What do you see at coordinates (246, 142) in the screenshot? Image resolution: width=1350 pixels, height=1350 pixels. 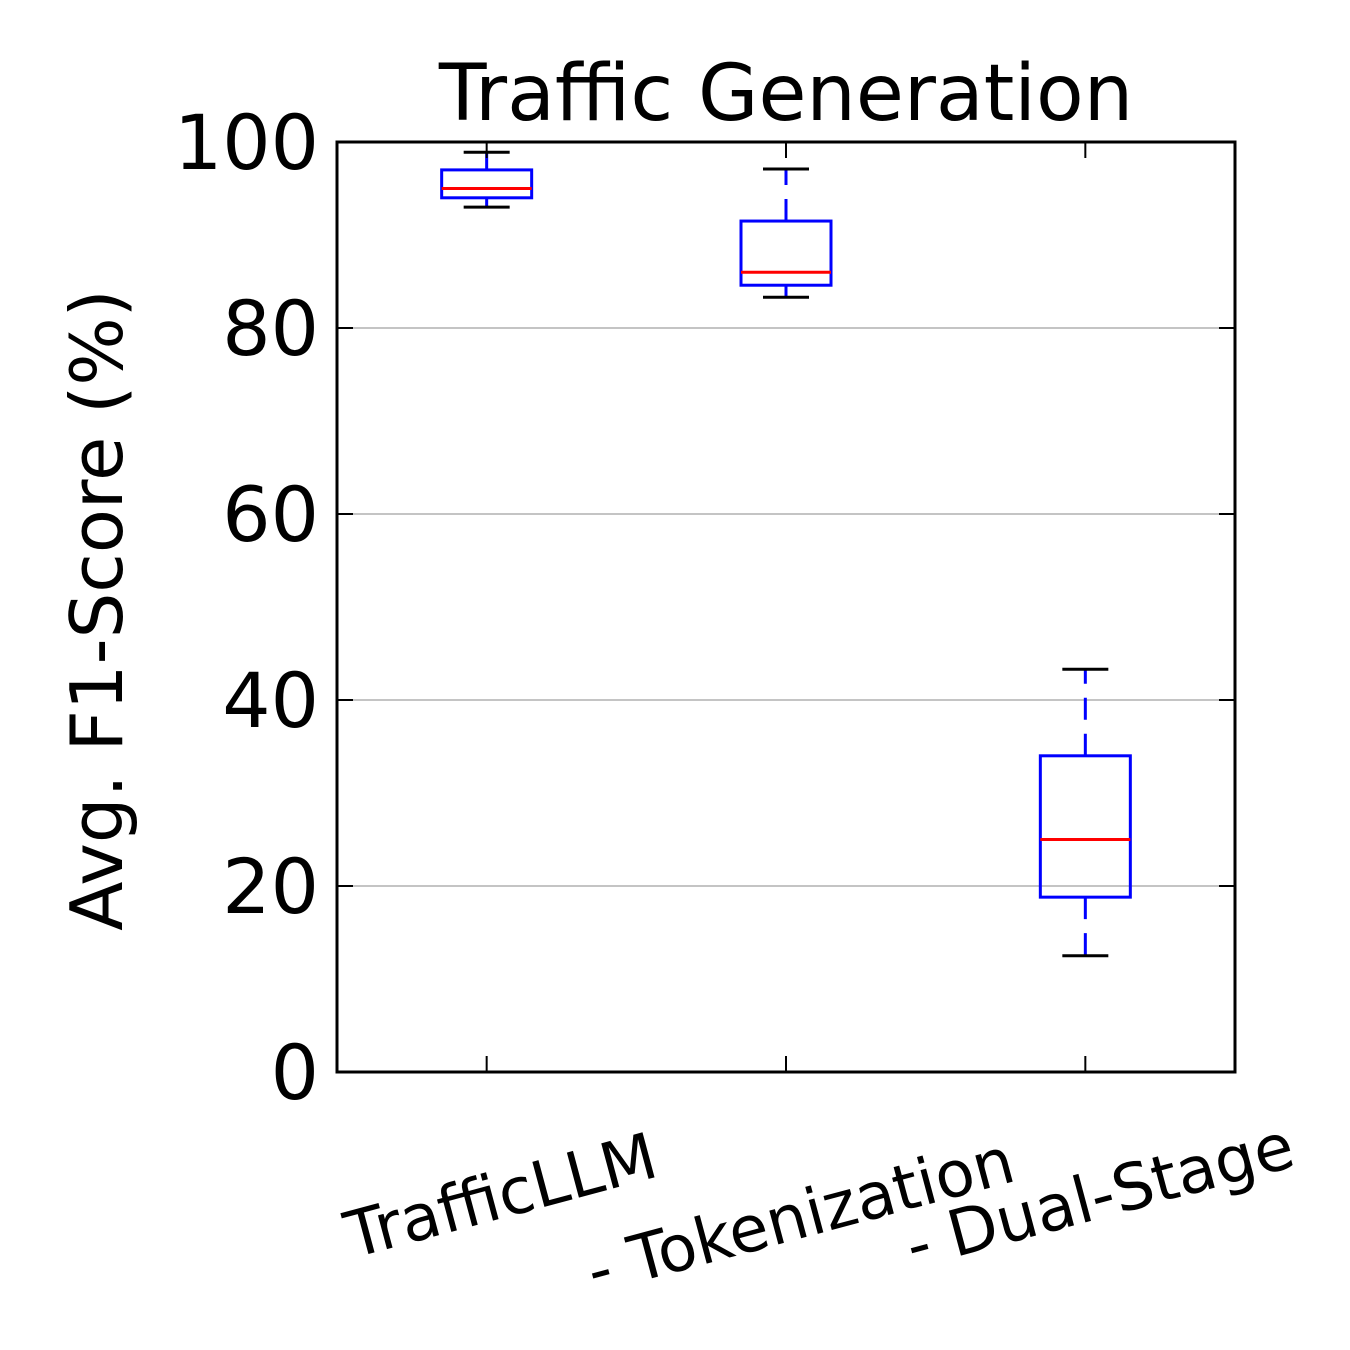 I see `y-tick-label-100: 100` at bounding box center [246, 142].